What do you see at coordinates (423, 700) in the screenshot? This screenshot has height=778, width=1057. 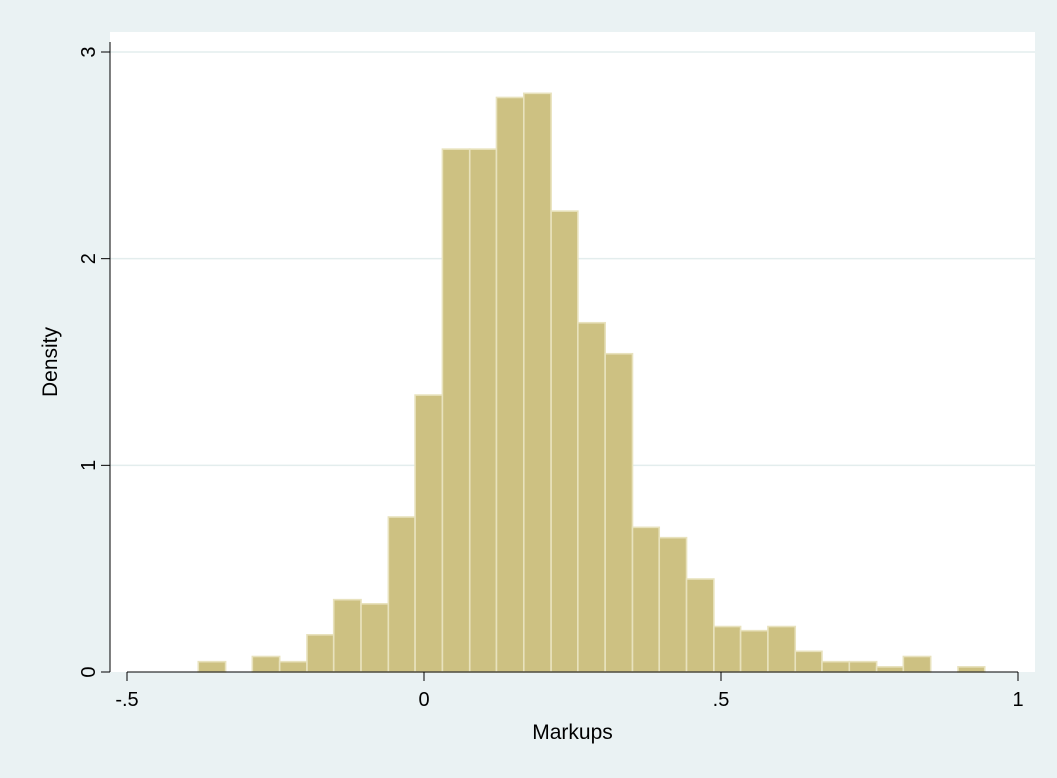 I see `x-tick-label: 0` at bounding box center [423, 700].